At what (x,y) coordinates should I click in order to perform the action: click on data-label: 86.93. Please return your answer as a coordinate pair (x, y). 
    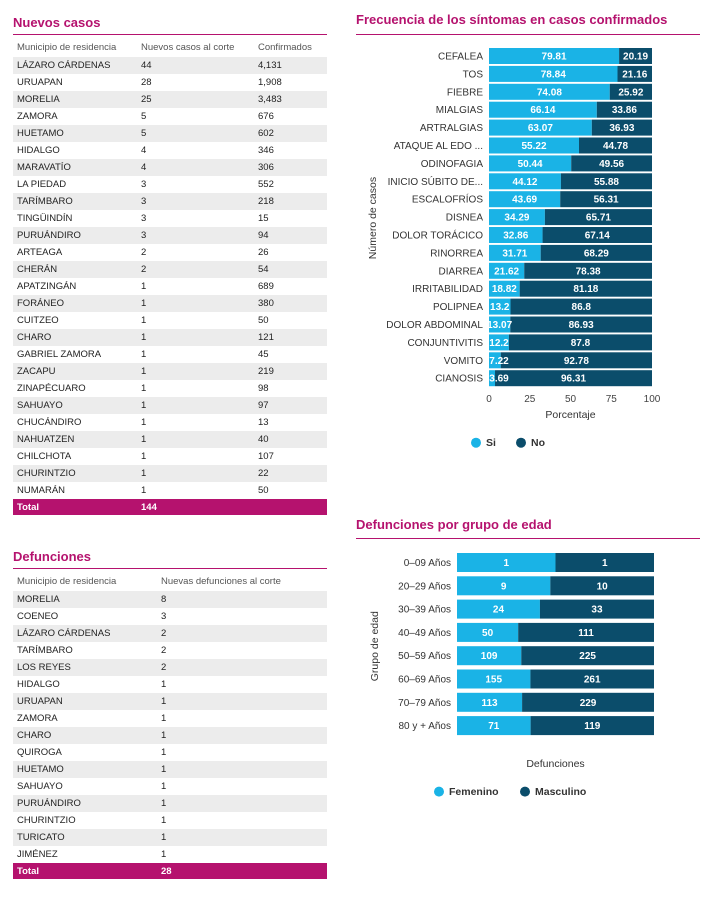
    Looking at the image, I should click on (581, 325).